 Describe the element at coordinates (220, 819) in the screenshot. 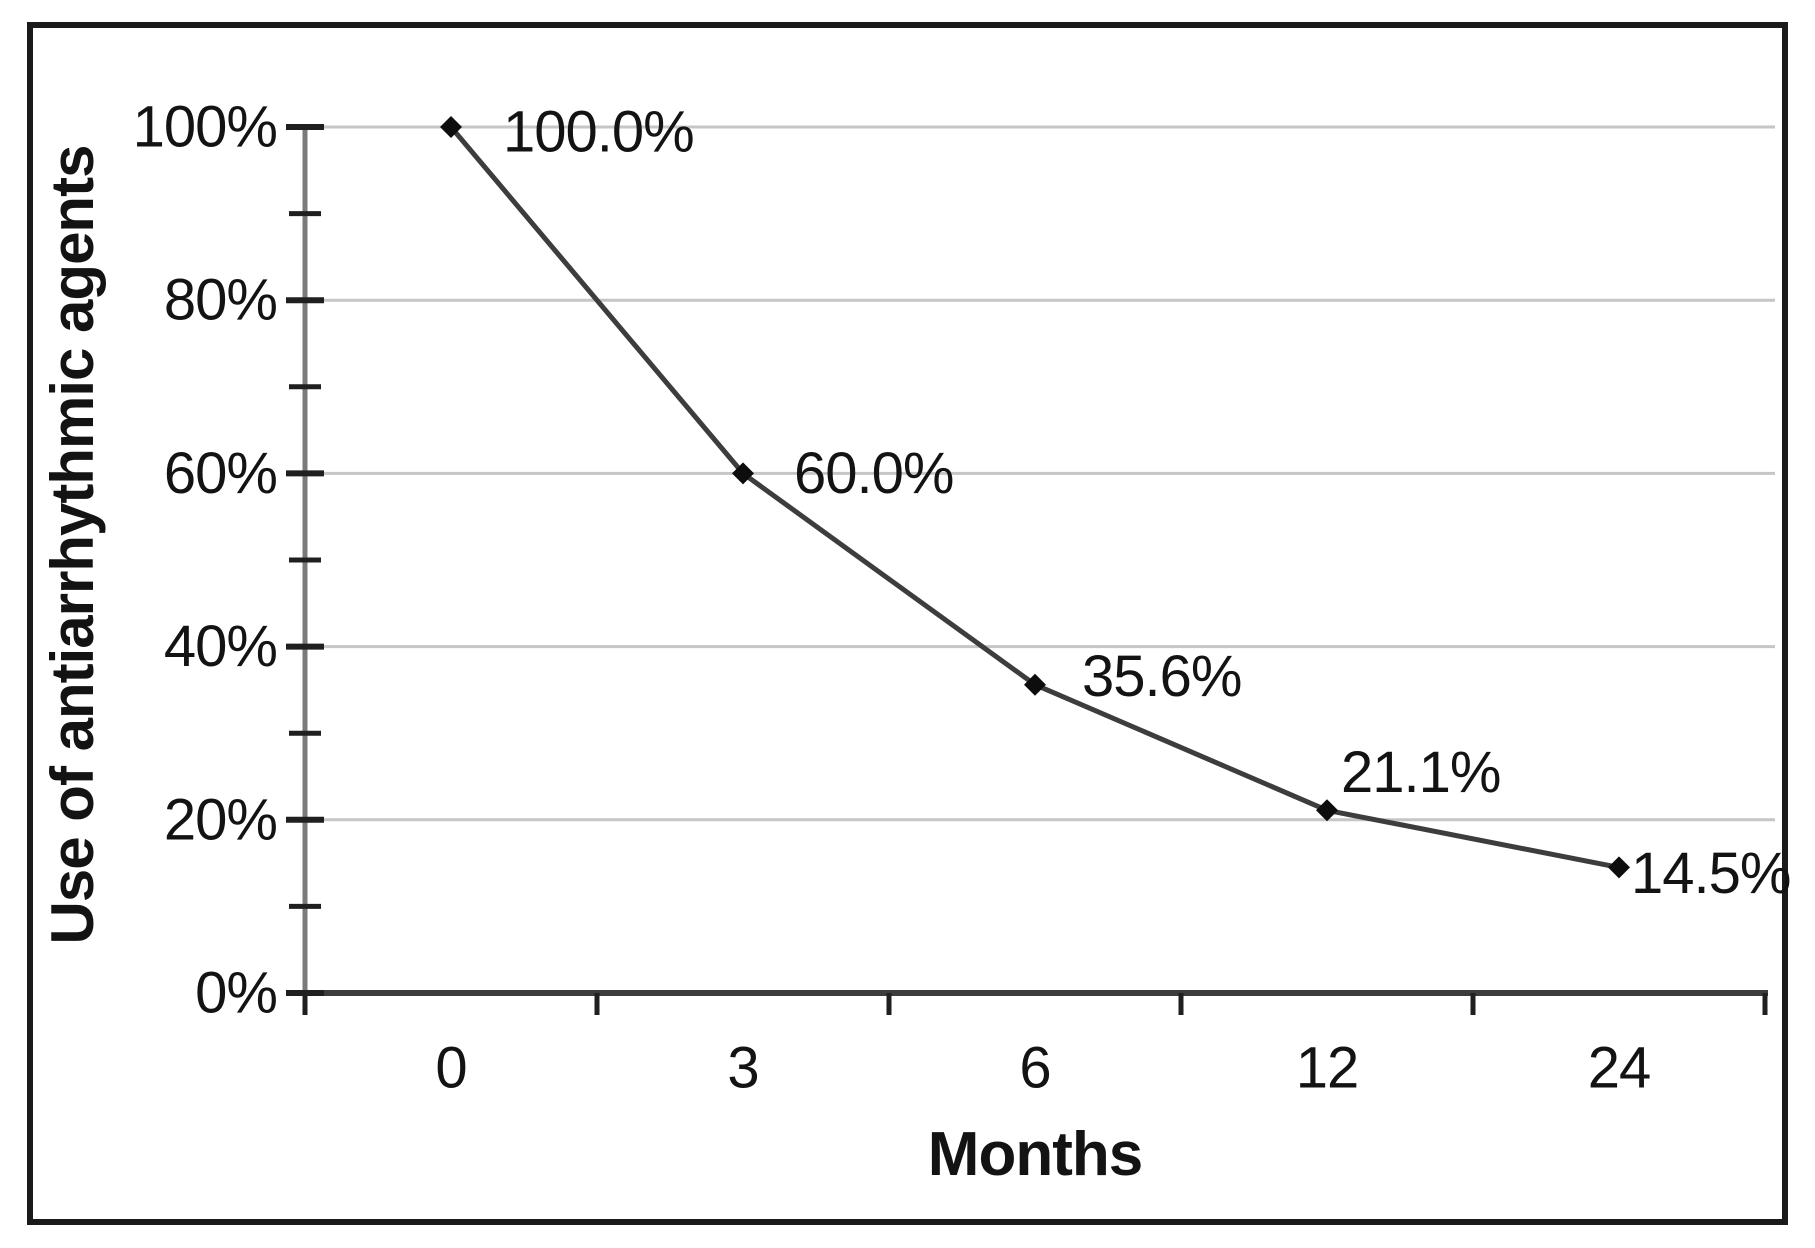

I see `y-tick-label: 20%` at that location.